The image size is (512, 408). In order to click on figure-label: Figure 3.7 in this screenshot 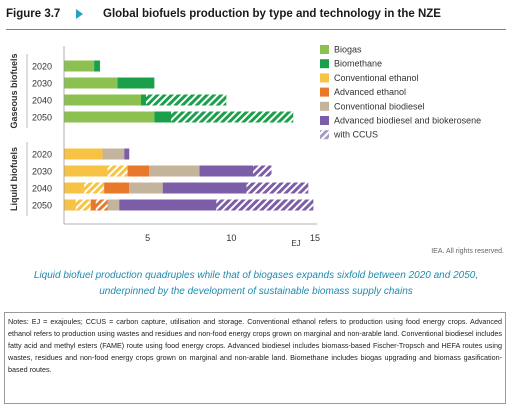, I will do `click(33, 14)`.